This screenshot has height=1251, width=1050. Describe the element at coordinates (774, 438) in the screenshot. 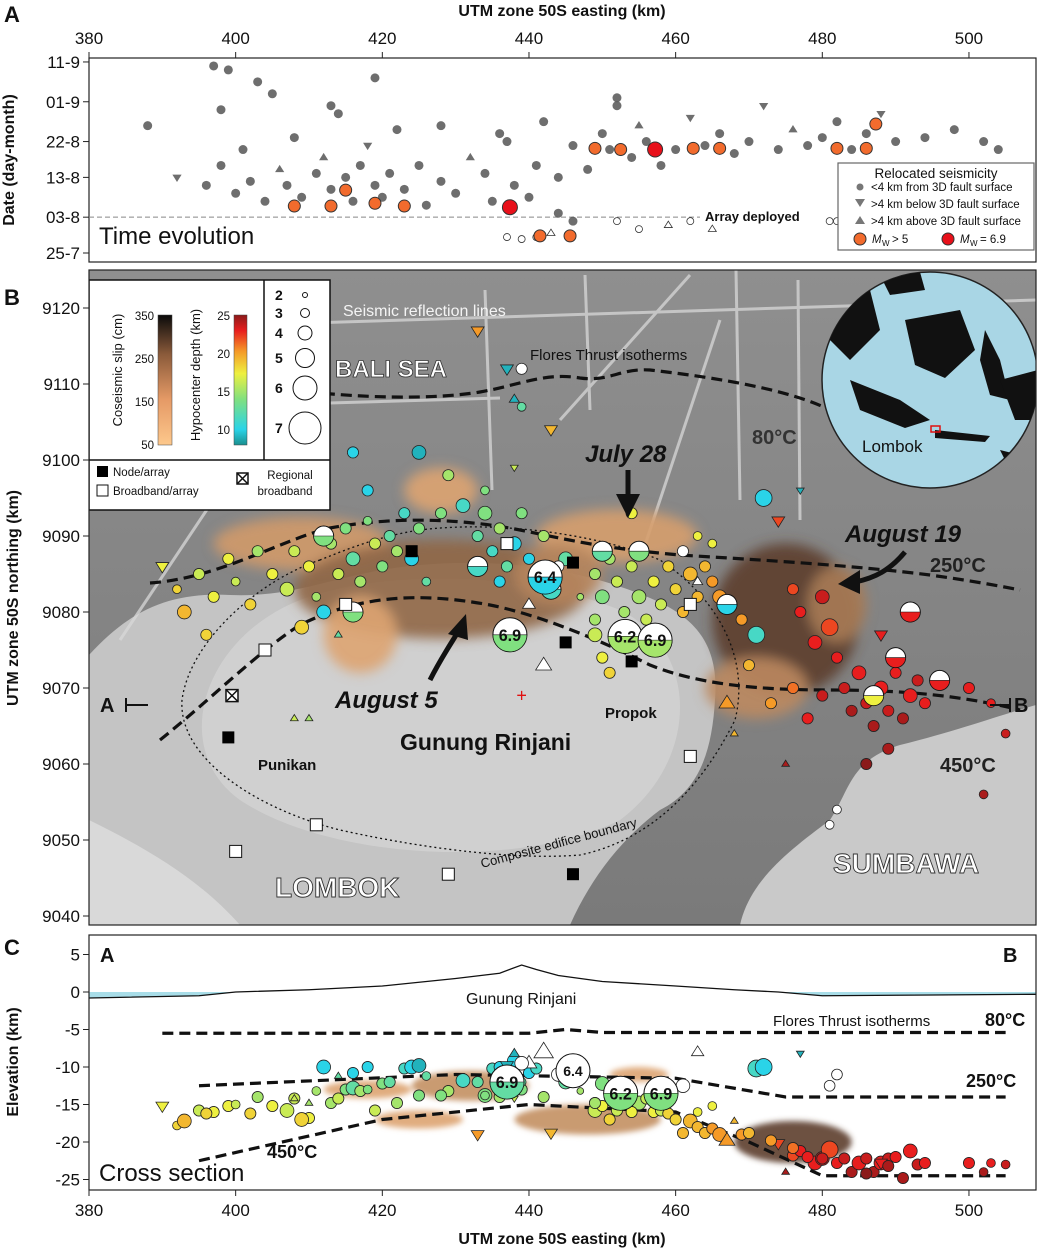

I see `label-80c: 80°C` at that location.